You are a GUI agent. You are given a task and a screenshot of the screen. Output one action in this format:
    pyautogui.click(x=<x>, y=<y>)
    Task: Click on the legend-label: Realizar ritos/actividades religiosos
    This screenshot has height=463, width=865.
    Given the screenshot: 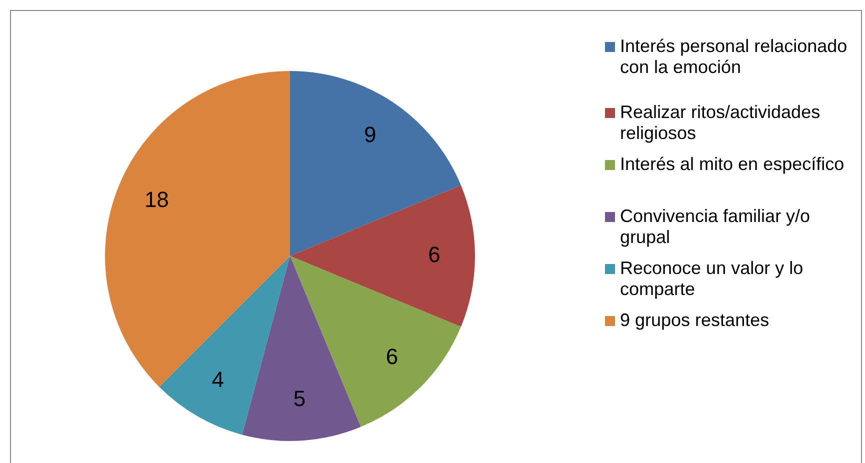 What is the action you would take?
    pyautogui.click(x=721, y=123)
    